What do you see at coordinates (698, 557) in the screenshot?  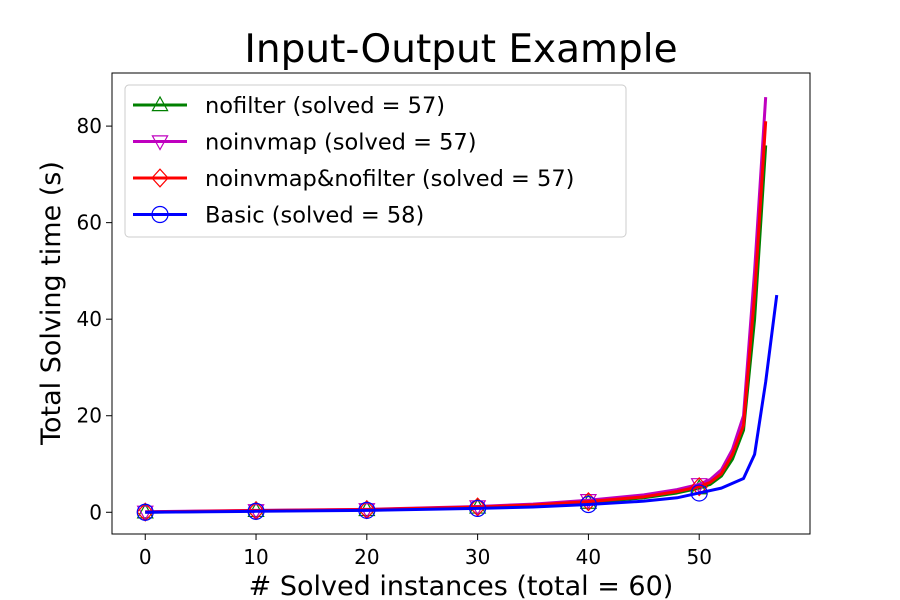 I see `x-tick-label-5: 50` at bounding box center [698, 557].